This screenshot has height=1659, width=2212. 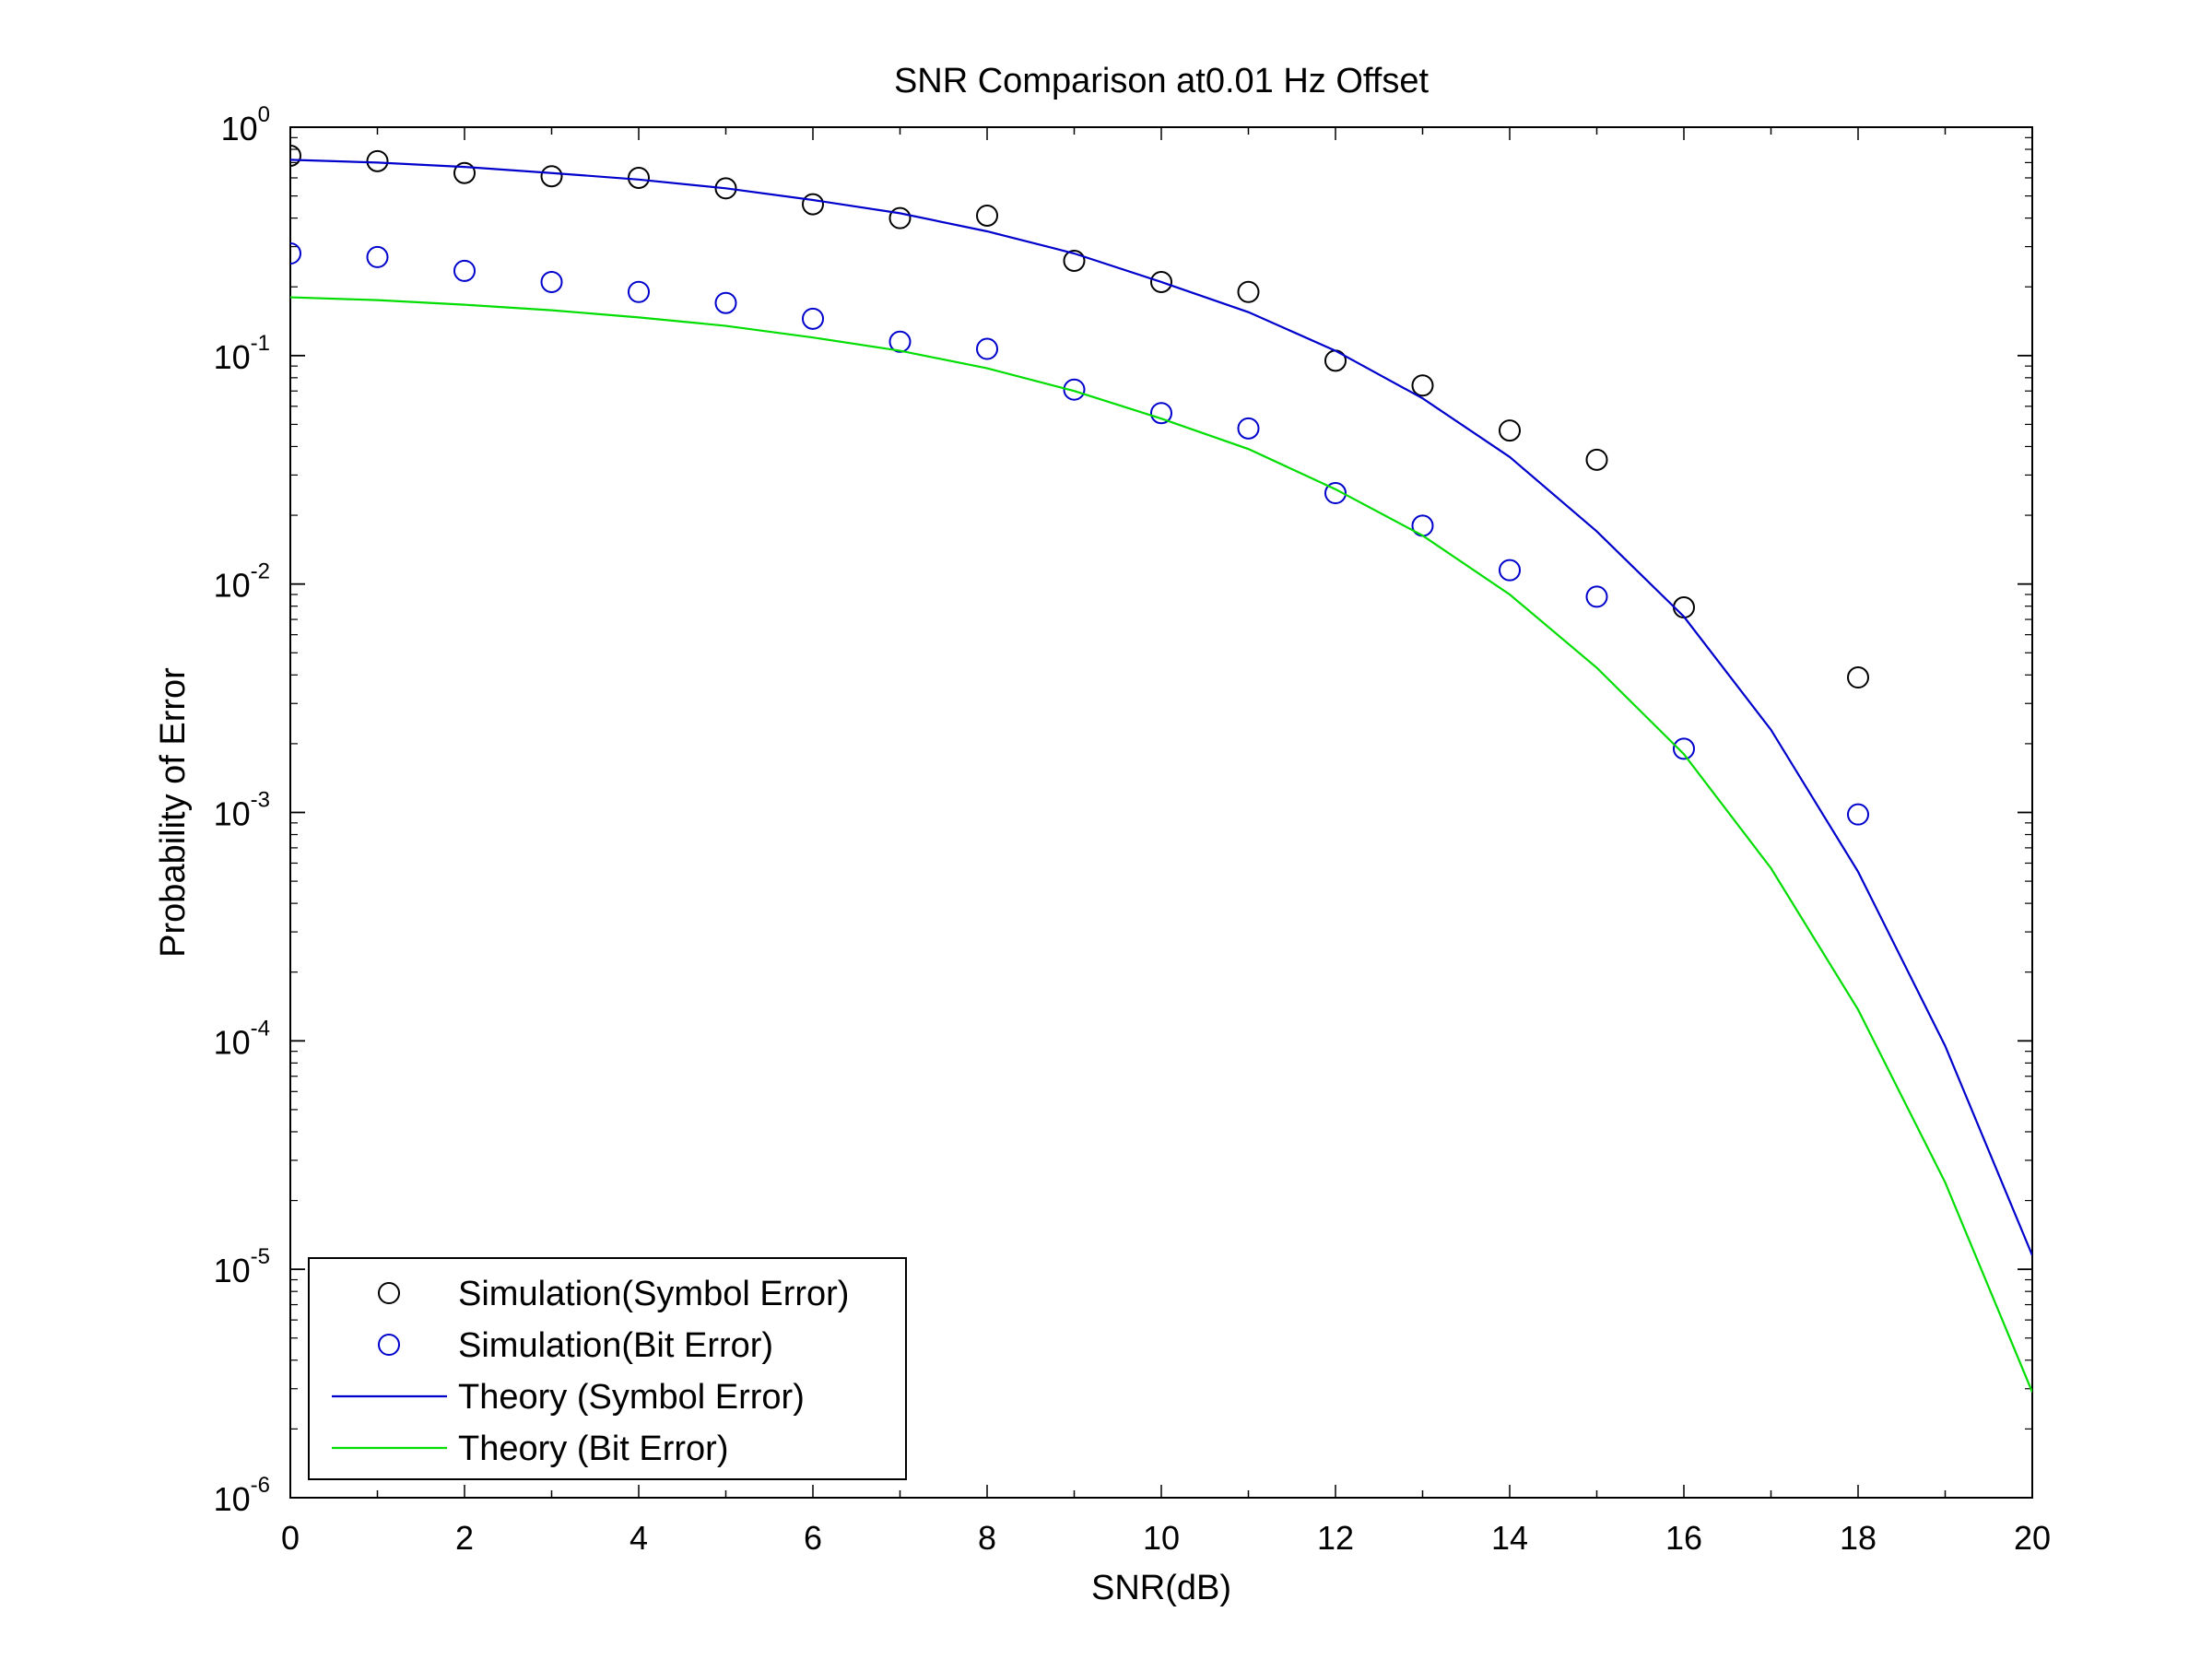 What do you see at coordinates (1858, 1538) in the screenshot?
I see `x-tick-label: 18` at bounding box center [1858, 1538].